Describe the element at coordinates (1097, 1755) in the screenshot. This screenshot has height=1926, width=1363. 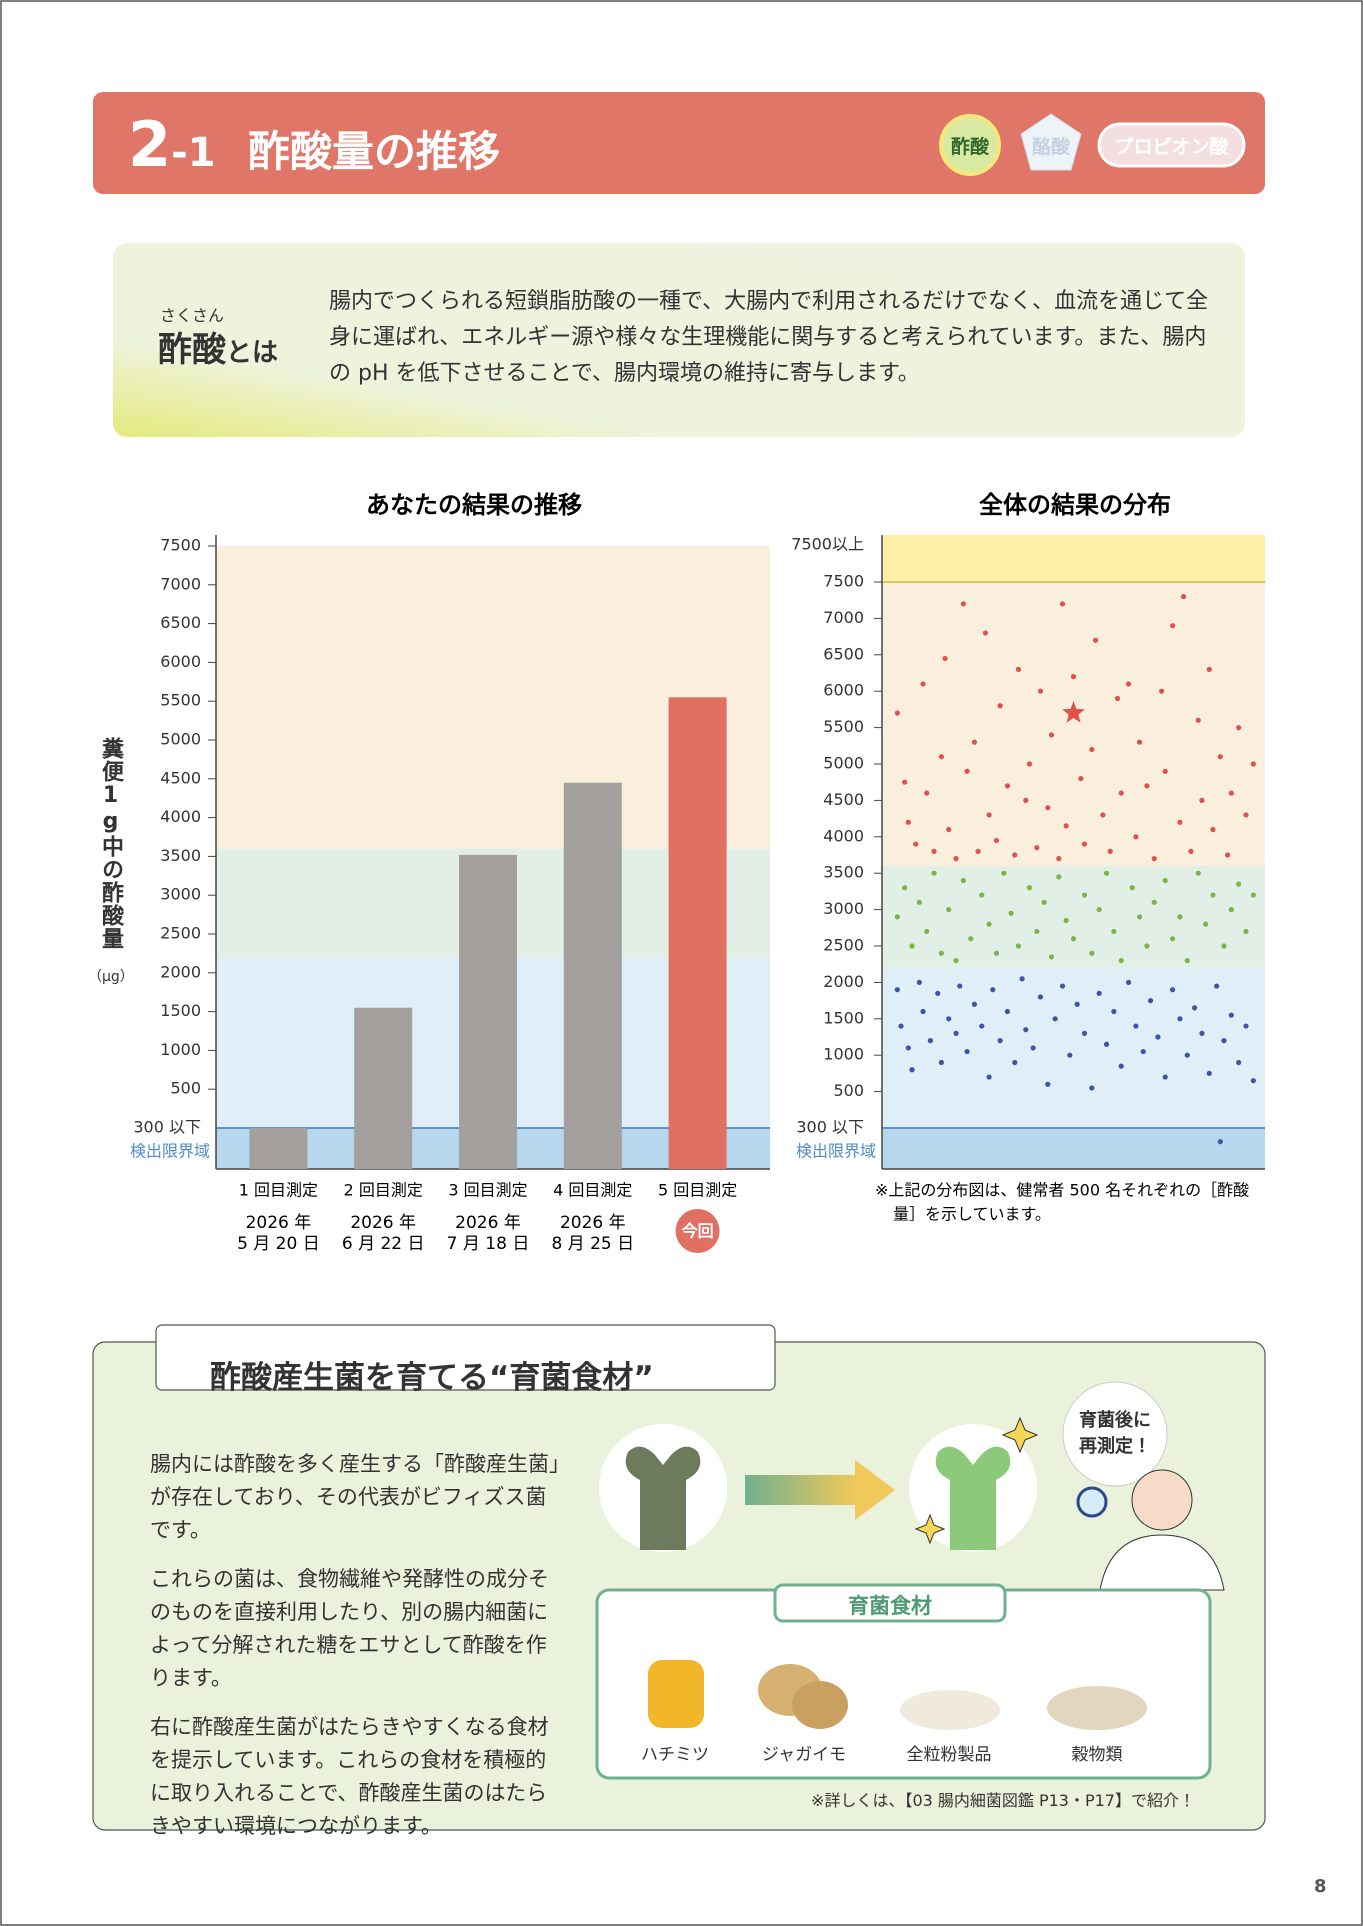
I see `food-name: 穀物類` at that location.